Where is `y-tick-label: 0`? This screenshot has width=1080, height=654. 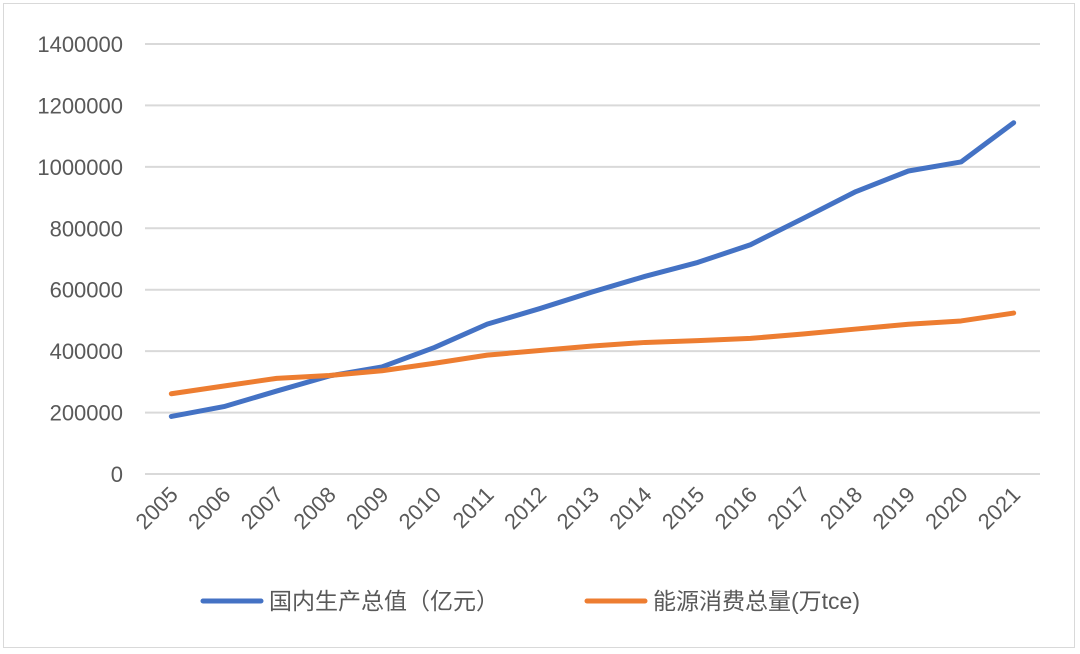 y-tick-label: 0 is located at coordinates (117, 474).